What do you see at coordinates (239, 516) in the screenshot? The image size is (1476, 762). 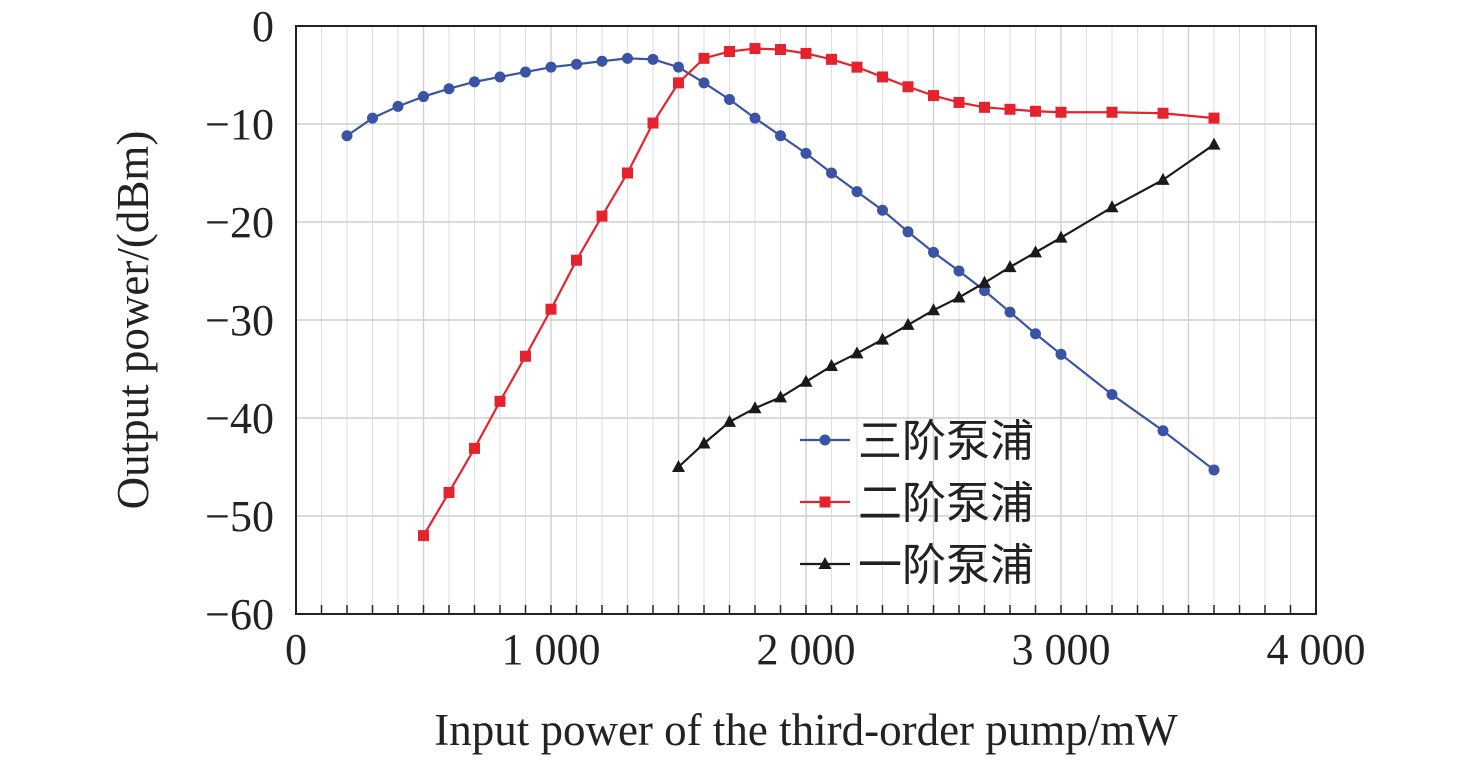 I see `y-tick-label: −50` at bounding box center [239, 516].